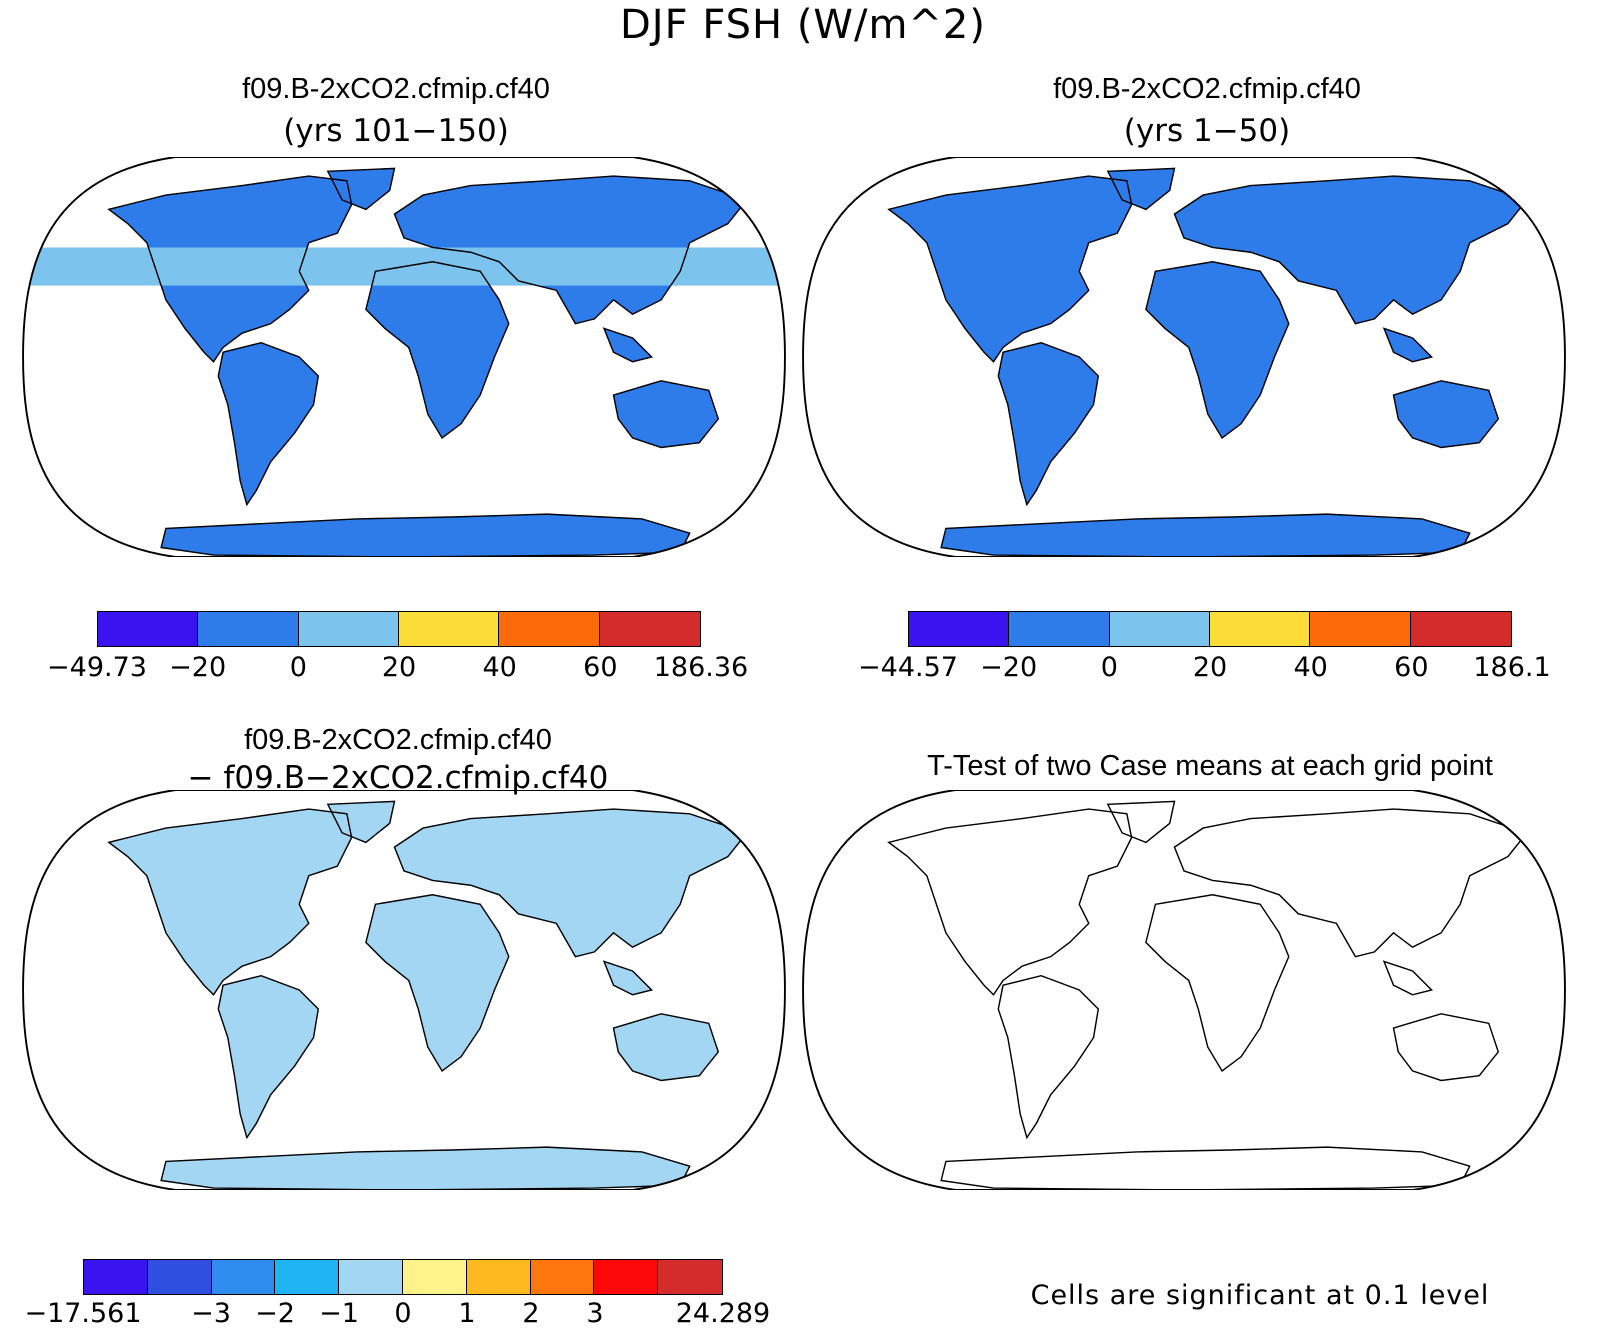  Describe the element at coordinates (1260, 1295) in the screenshot. I see `significance-note: Cells are significant at 0.1 level` at that location.